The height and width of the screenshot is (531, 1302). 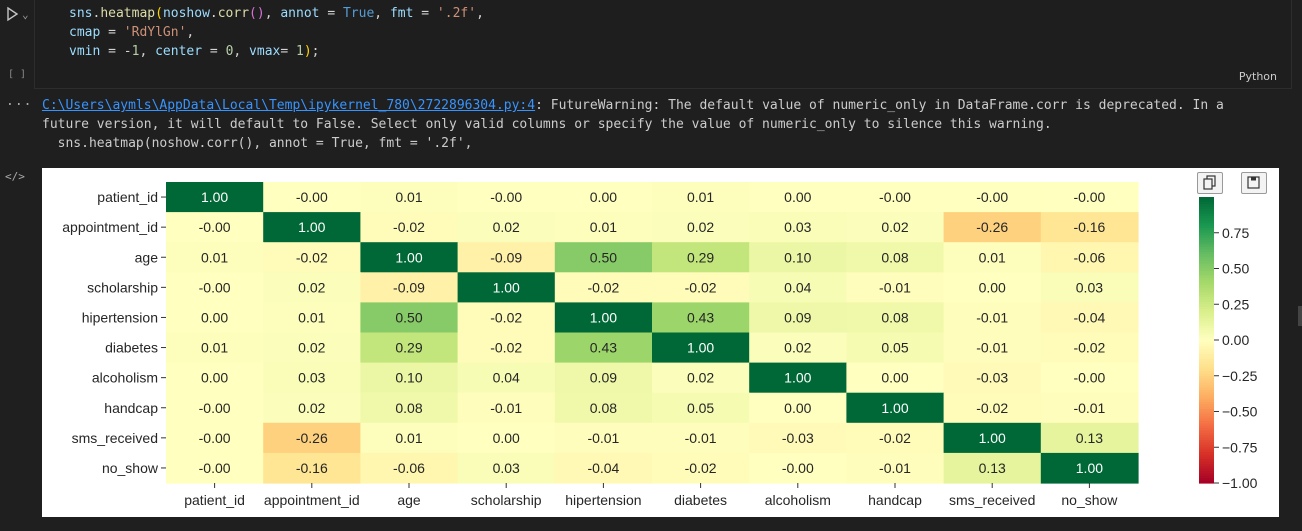 What do you see at coordinates (1210, 183) in the screenshot?
I see `copy-image-button` at bounding box center [1210, 183].